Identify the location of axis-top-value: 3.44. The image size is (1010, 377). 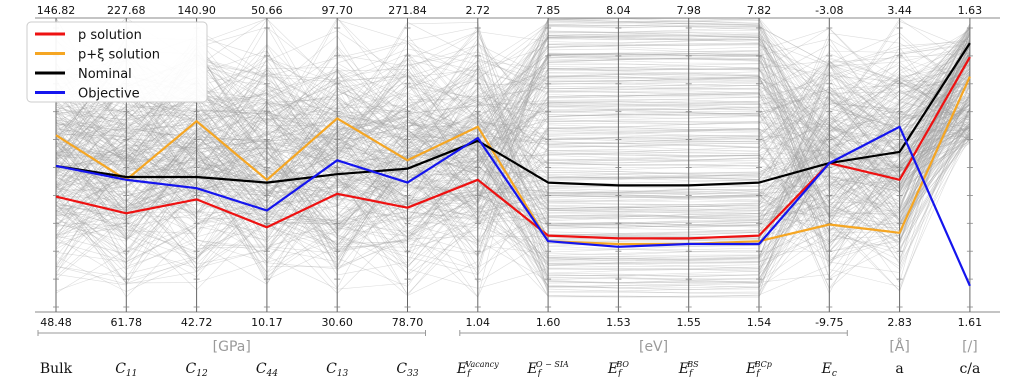
(899, 10).